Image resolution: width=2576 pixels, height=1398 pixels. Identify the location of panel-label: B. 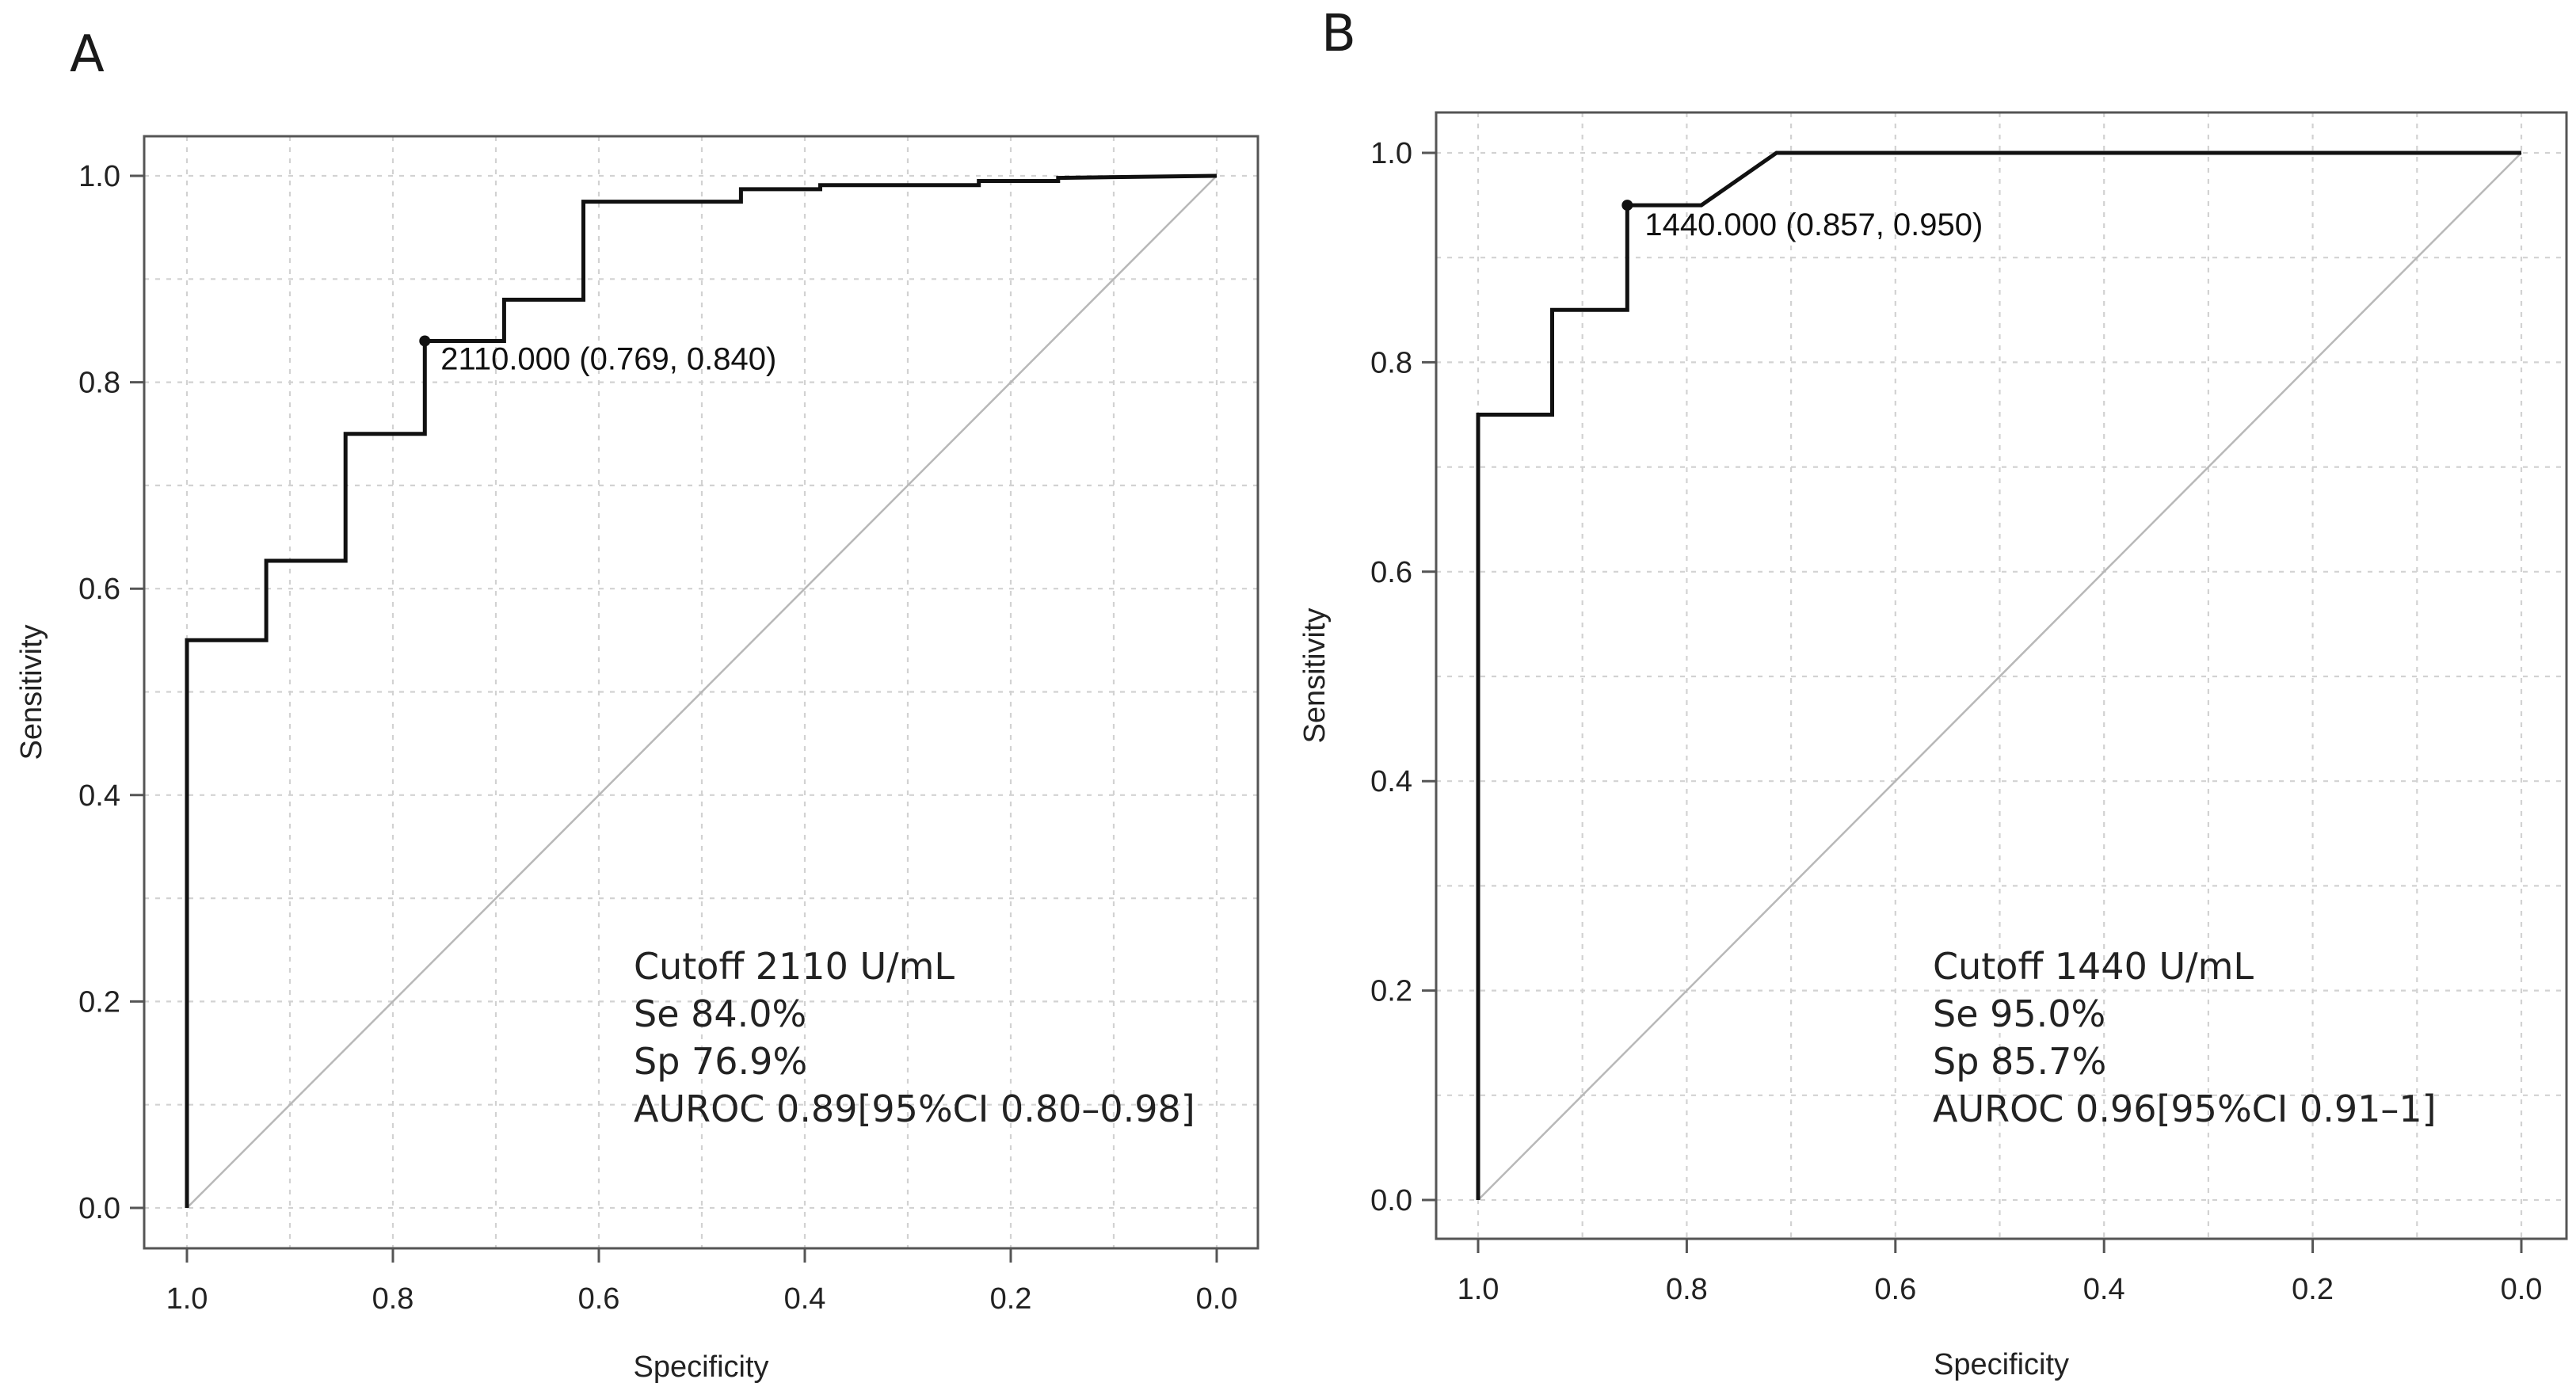
(1338, 34).